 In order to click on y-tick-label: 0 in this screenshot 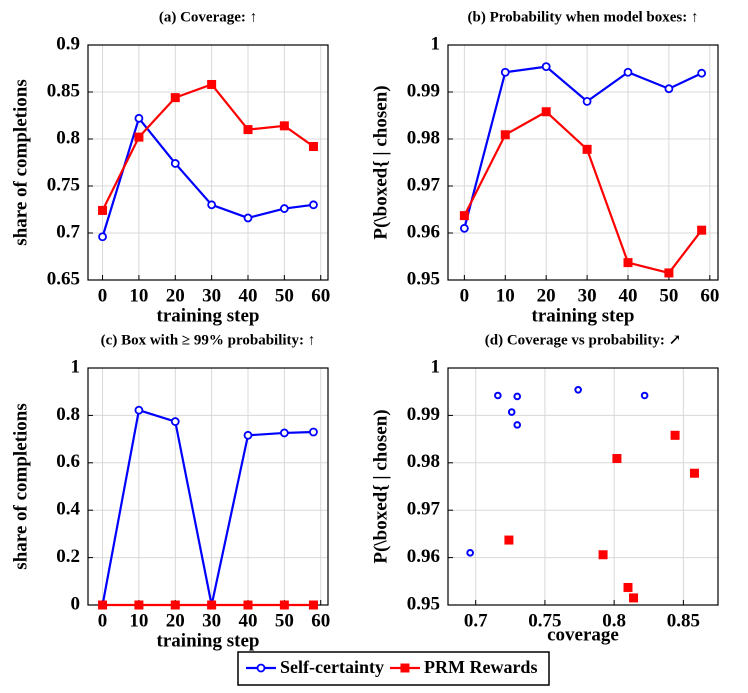, I will do `click(76, 603)`.